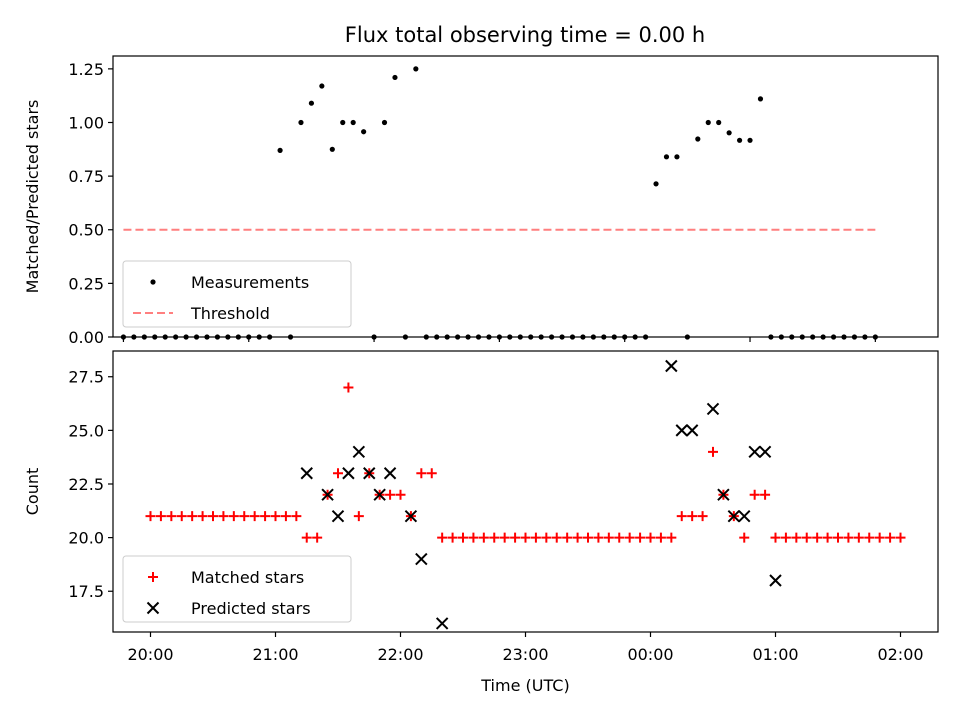 The height and width of the screenshot is (720, 960). Describe the element at coordinates (153, 608) in the screenshot. I see `legend-entry-predicted-stars-swatch-point` at that location.